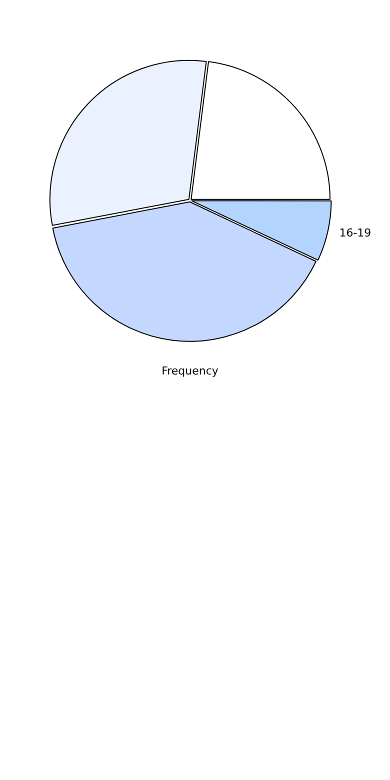 The width and height of the screenshot is (390, 780). What do you see at coordinates (355, 233) in the screenshot?
I see `slice-label: 16-19` at bounding box center [355, 233].